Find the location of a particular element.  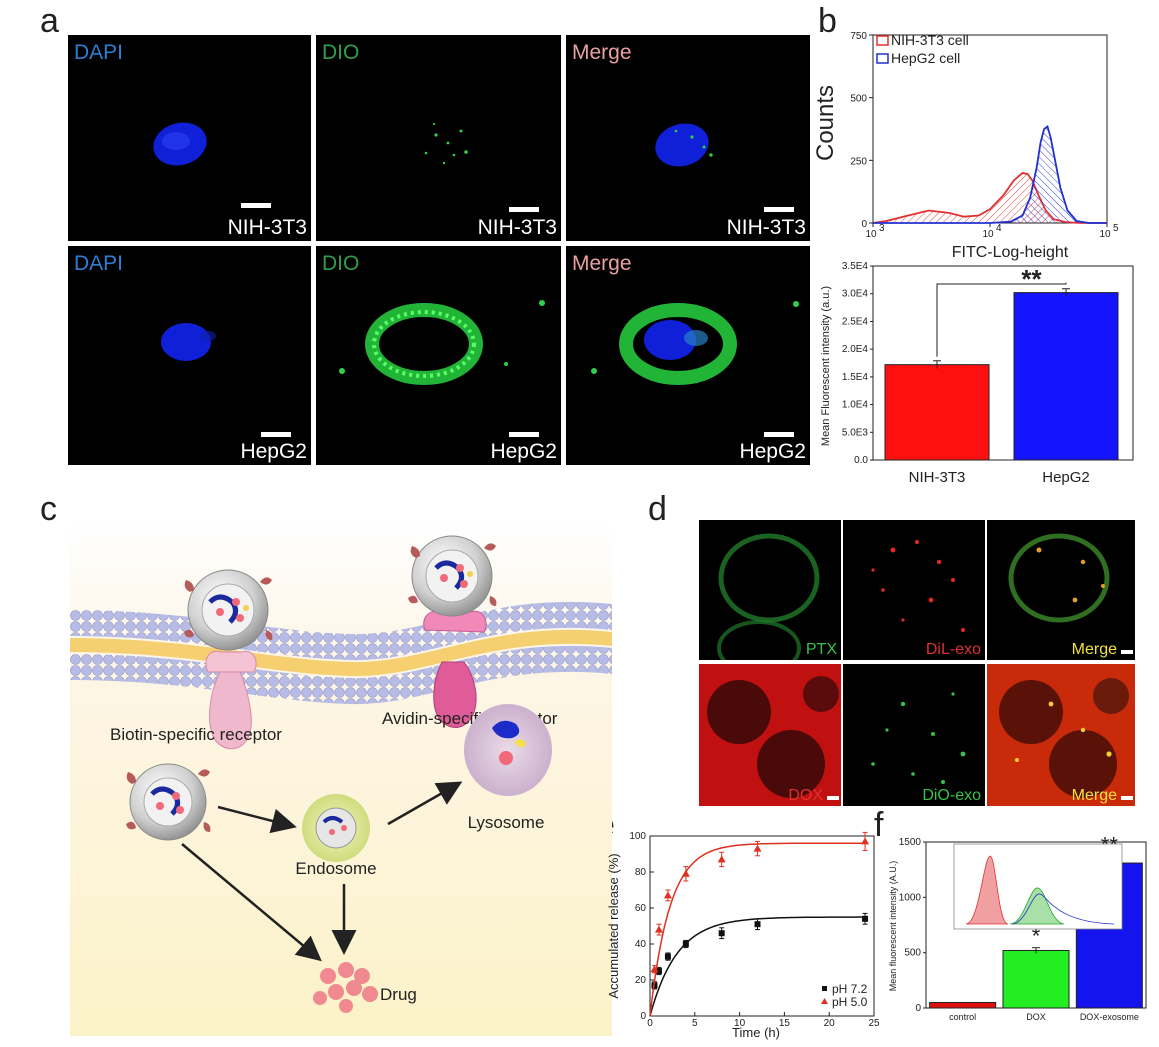

micro-ptx: PTX is located at coordinates (770, 590).